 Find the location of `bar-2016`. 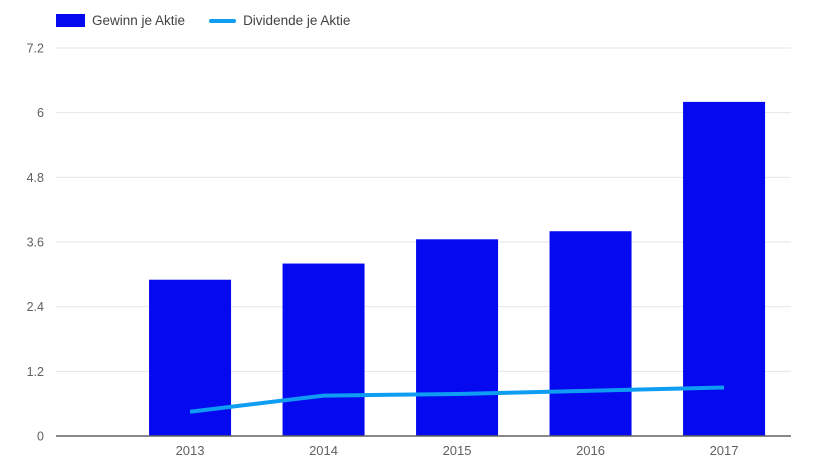

bar-2016 is located at coordinates (590, 333).